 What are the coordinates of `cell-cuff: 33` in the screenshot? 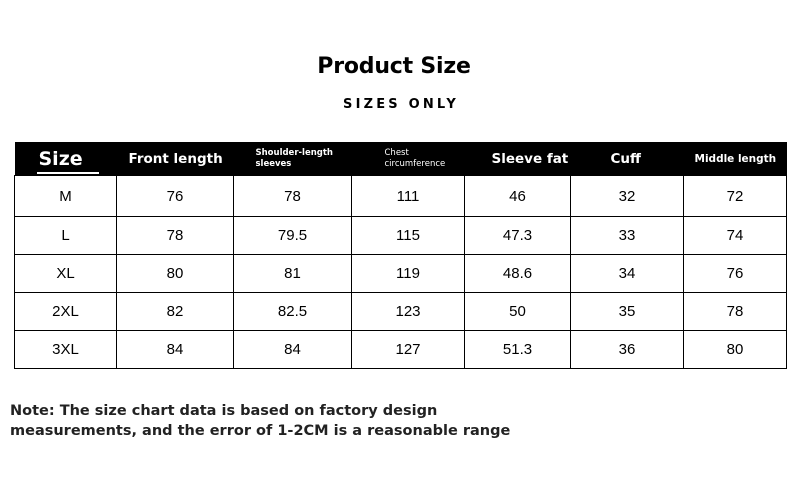 It's located at (627, 235).